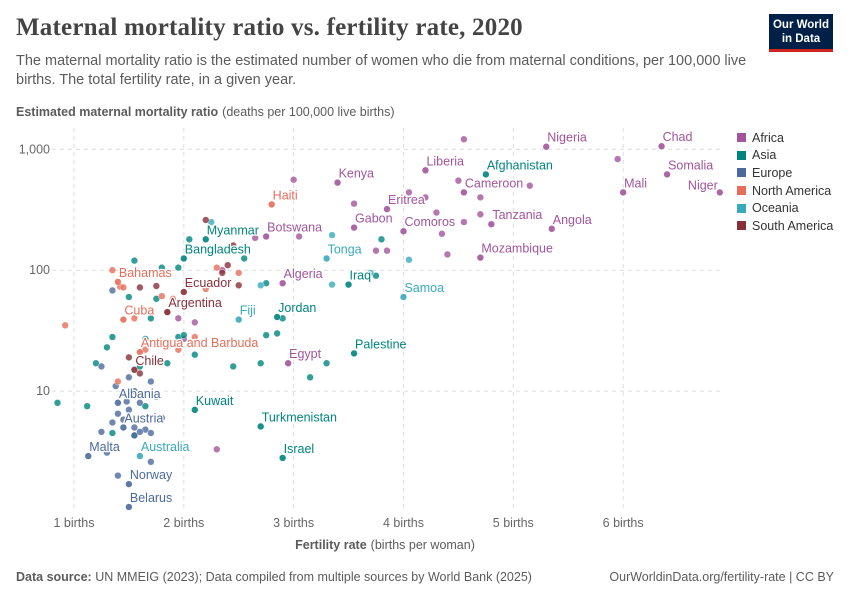 This screenshot has width=850, height=600. Describe the element at coordinates (491, 224) in the screenshot. I see `data-point-tanzania` at that location.